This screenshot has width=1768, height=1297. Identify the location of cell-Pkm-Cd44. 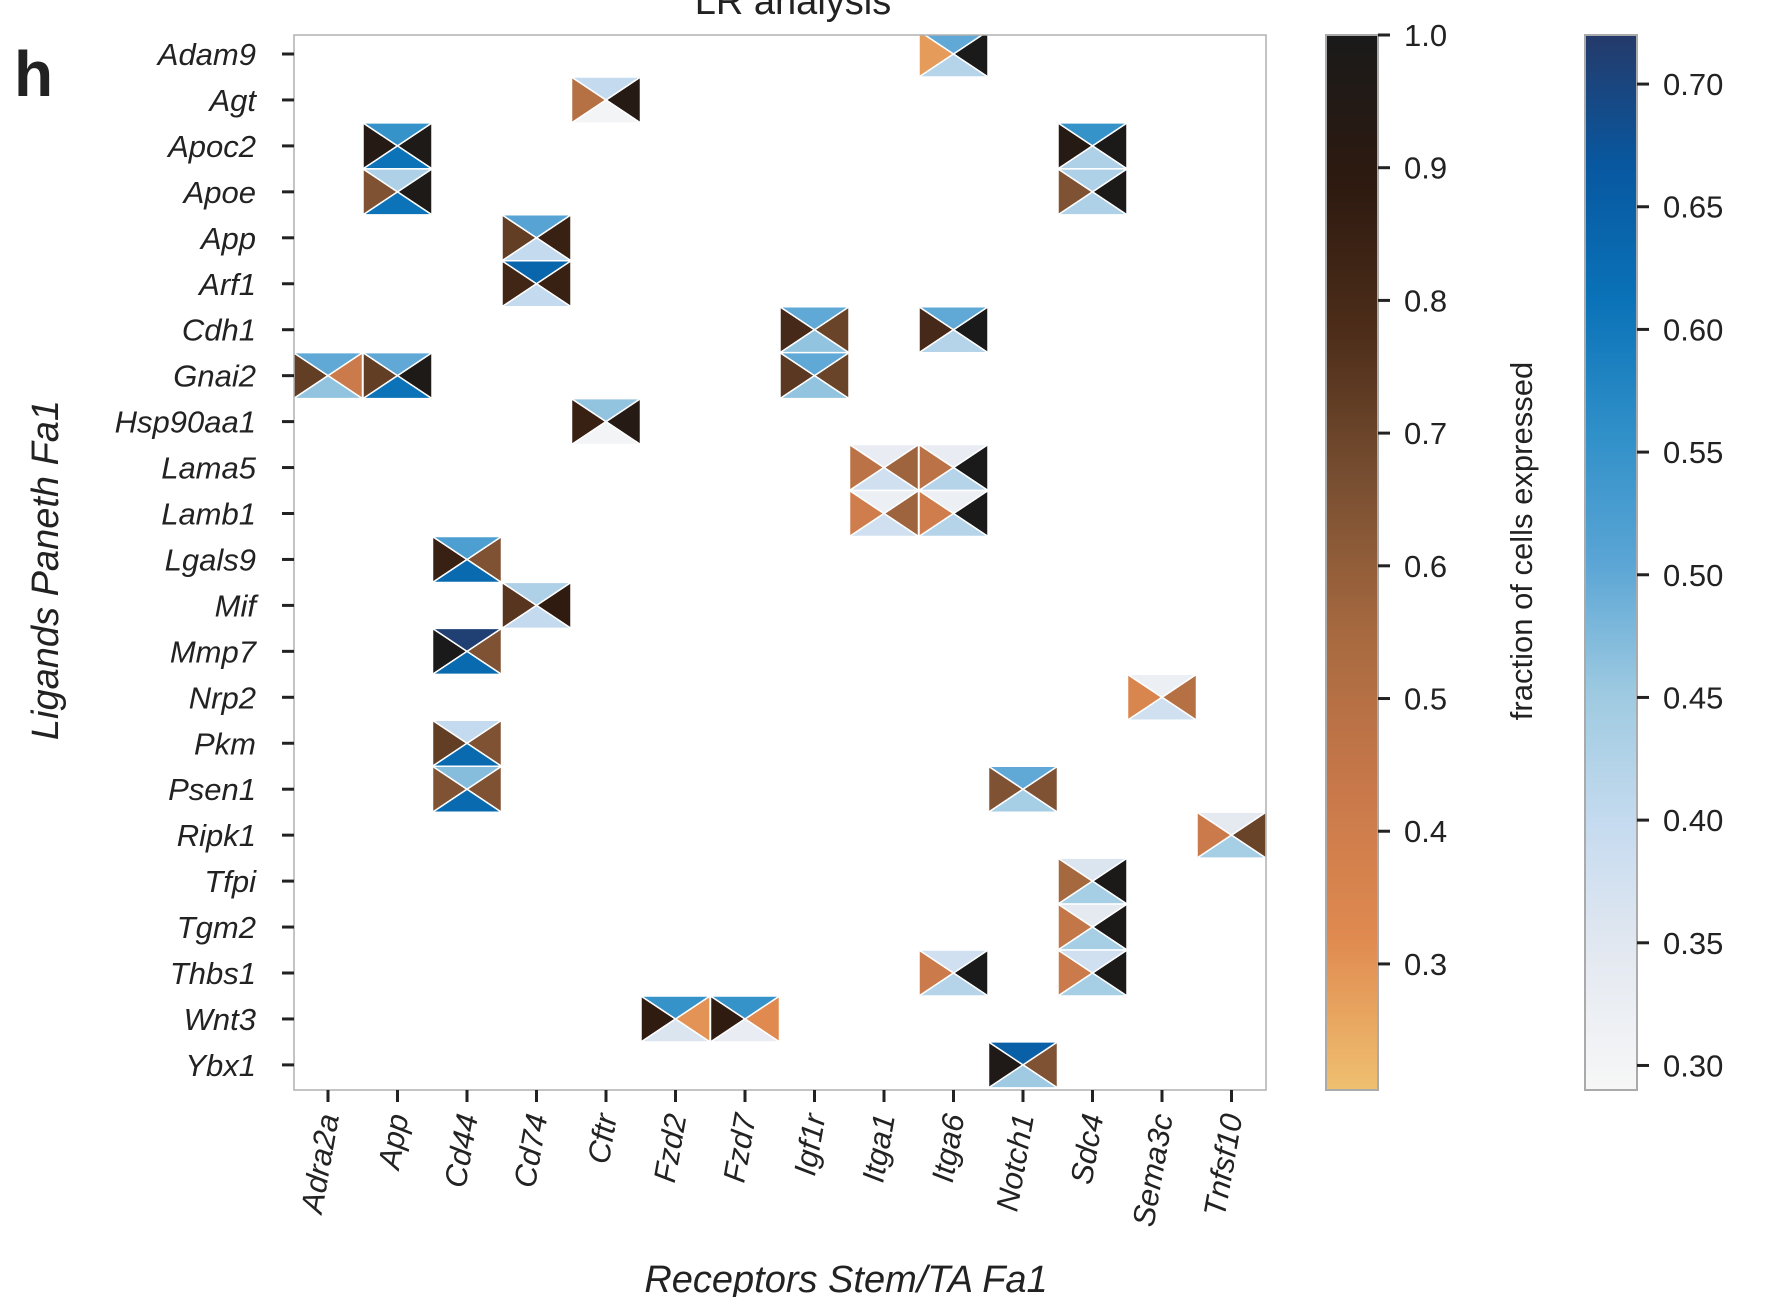
(467, 743).